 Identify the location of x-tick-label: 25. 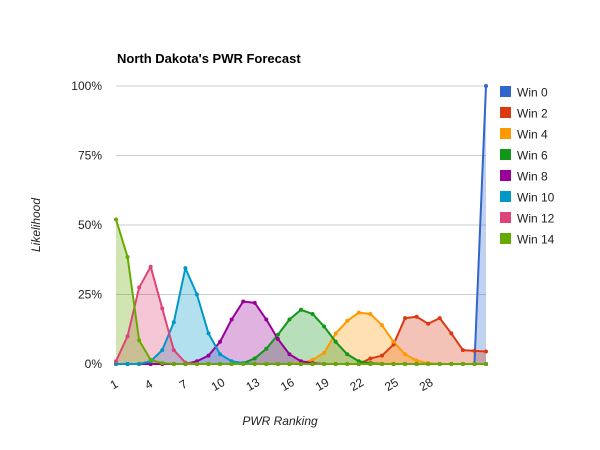
(391, 384).